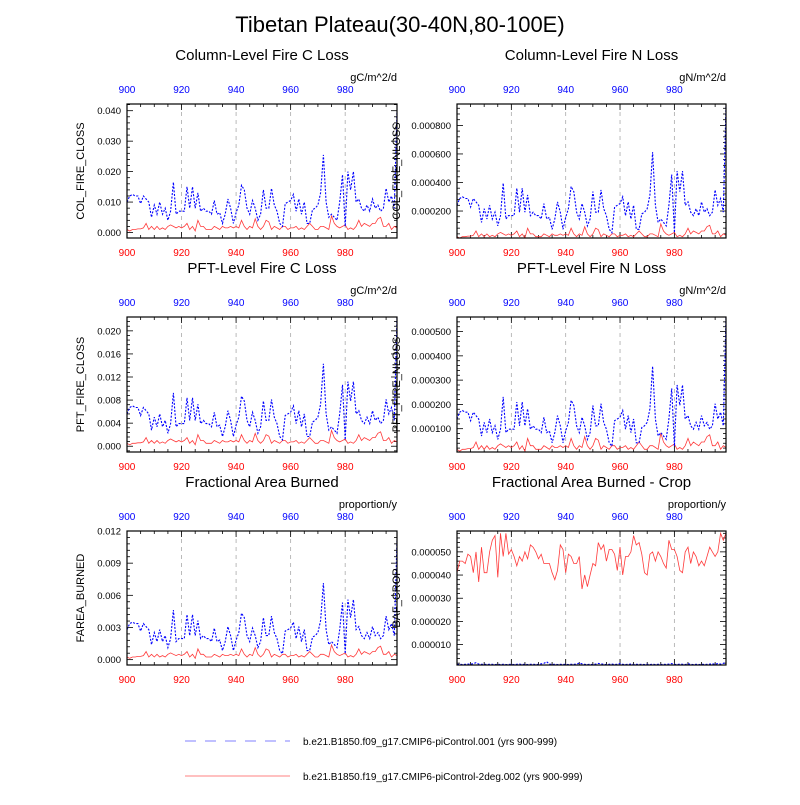 This screenshot has width=800, height=805. What do you see at coordinates (431, 552) in the screenshot?
I see `y-tick-label: 0.000050` at bounding box center [431, 552].